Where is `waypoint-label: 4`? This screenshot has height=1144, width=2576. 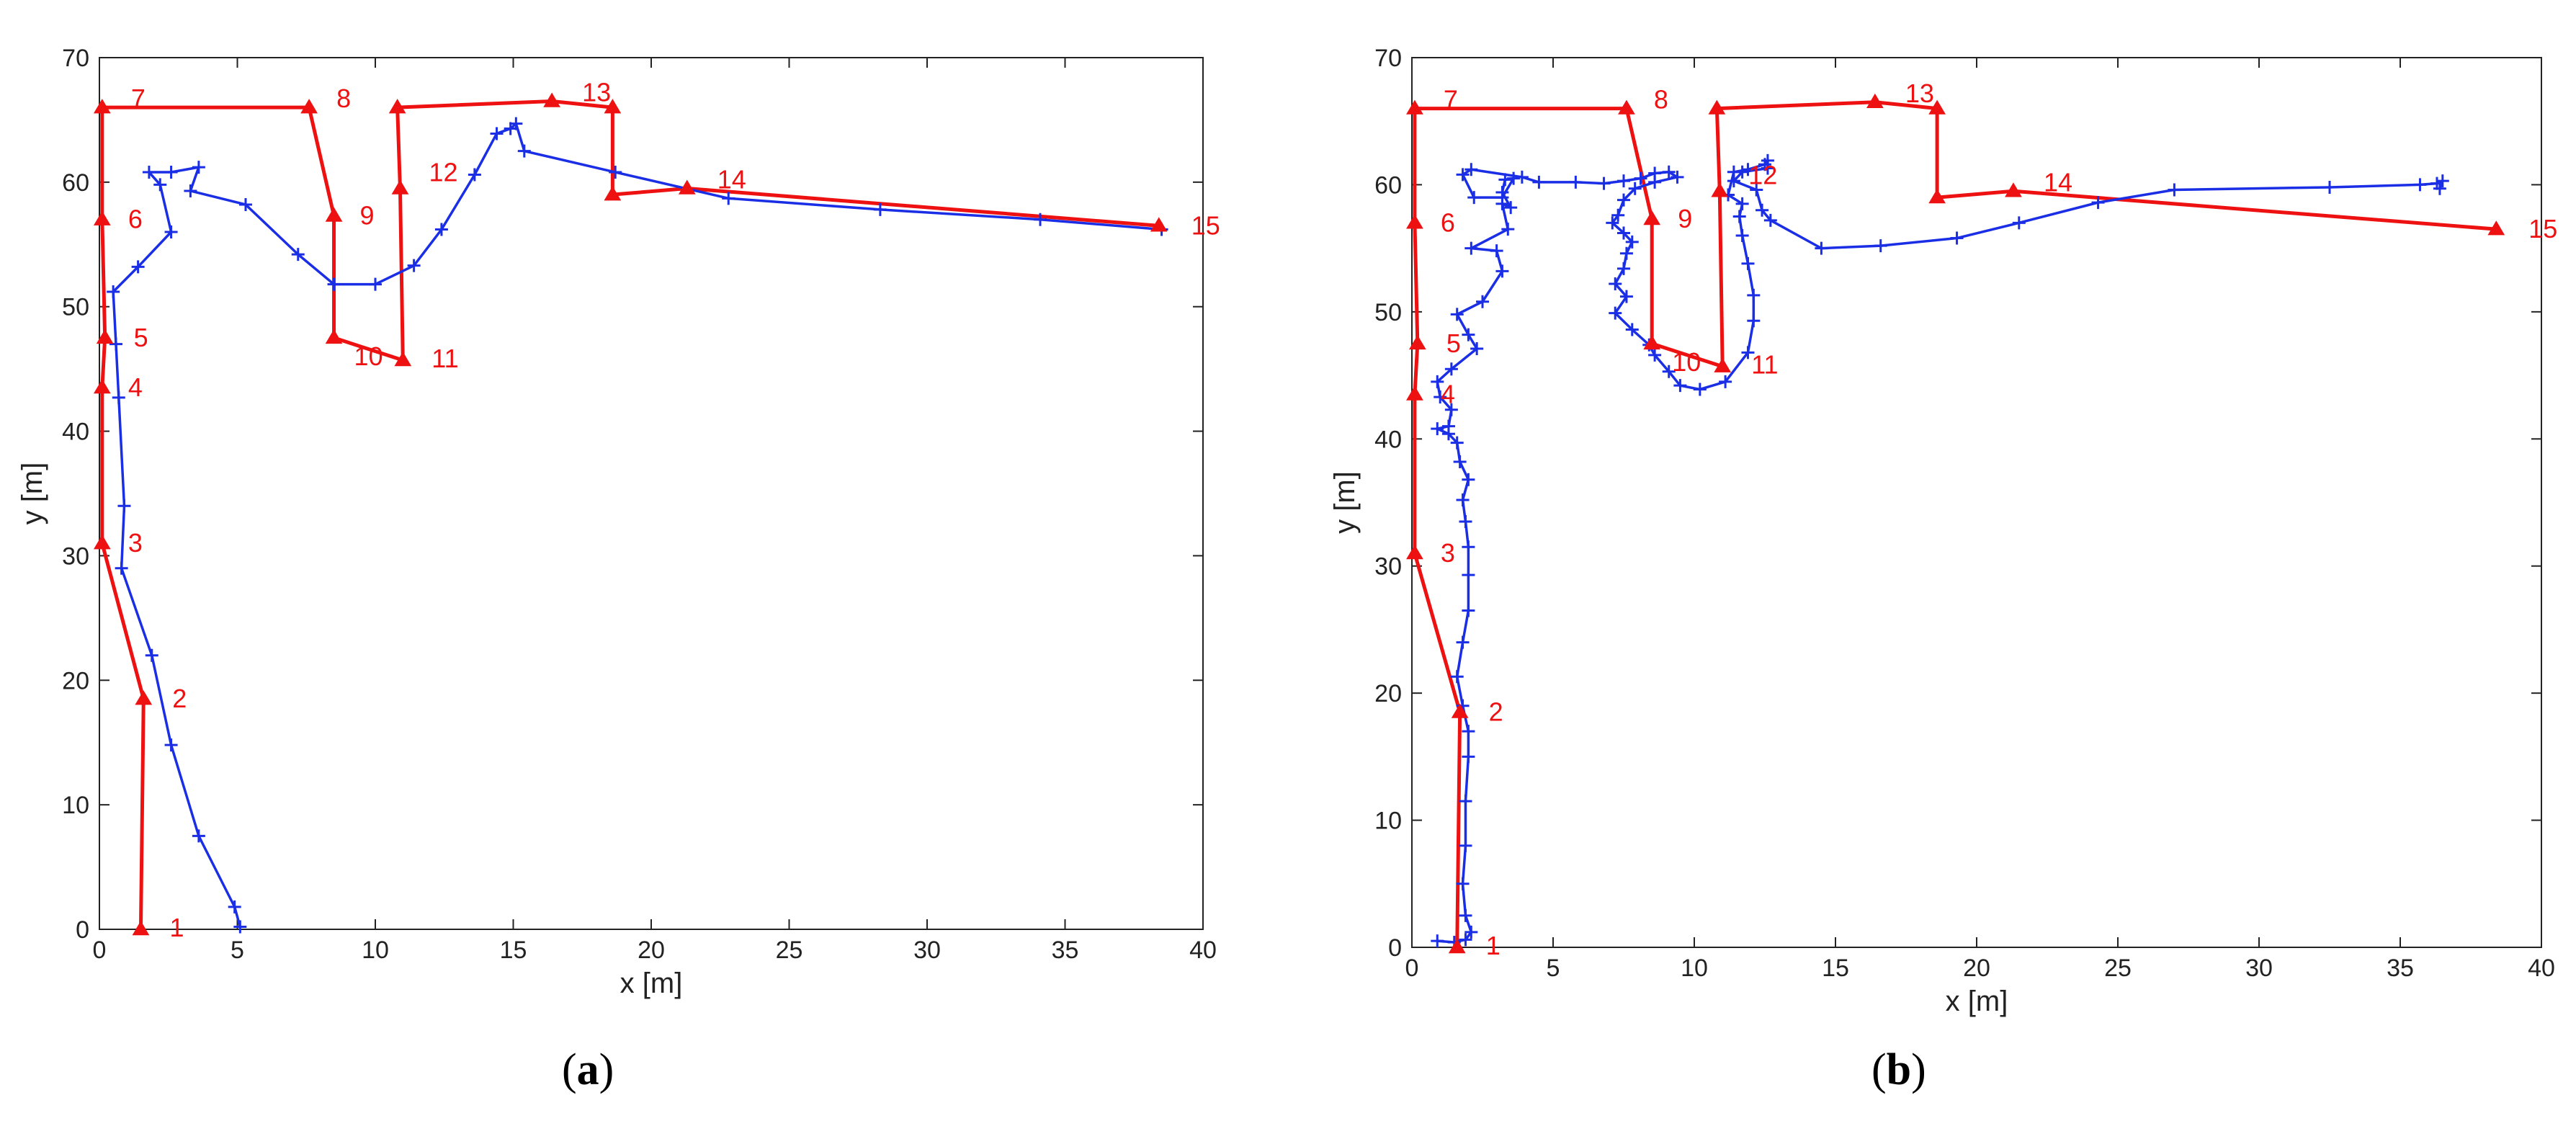
waypoint-label: 4 is located at coordinates (1448, 394).